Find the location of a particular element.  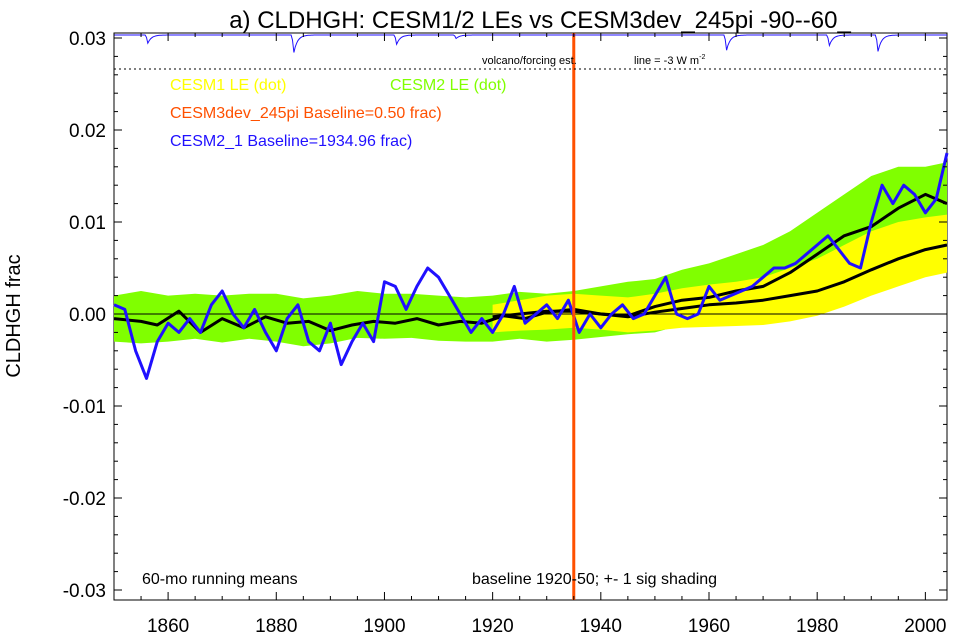

y-tick-label: -0.03 is located at coordinates (84, 591).